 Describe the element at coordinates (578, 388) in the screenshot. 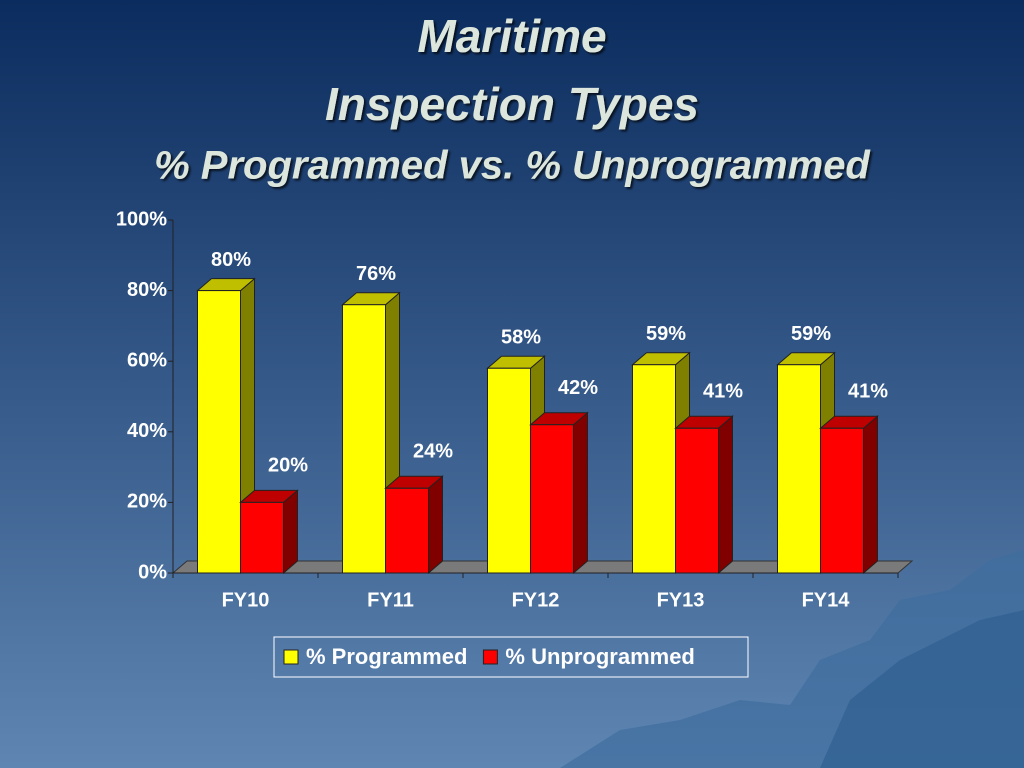

I see `value-label: 42%` at that location.